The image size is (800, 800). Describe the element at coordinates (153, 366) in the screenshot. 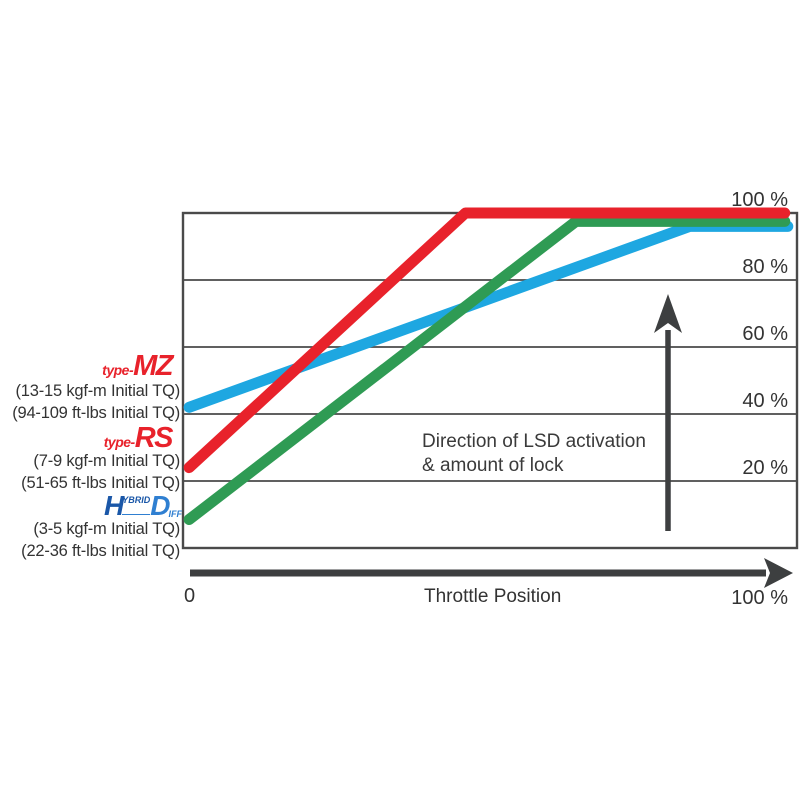

I see `type-mz-logo-text: MZ` at that location.